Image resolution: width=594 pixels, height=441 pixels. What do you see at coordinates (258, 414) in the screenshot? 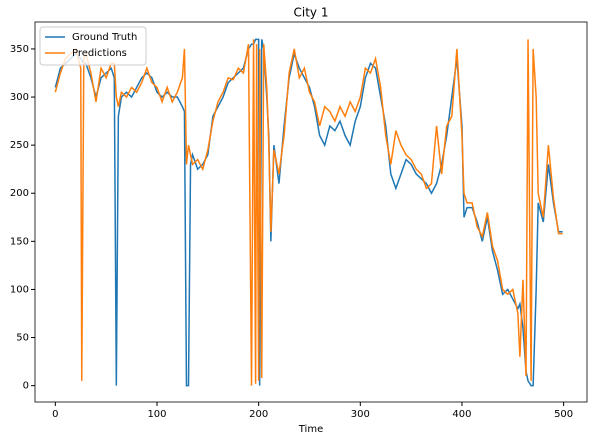
I see `x-tick-label: 200` at bounding box center [258, 414].